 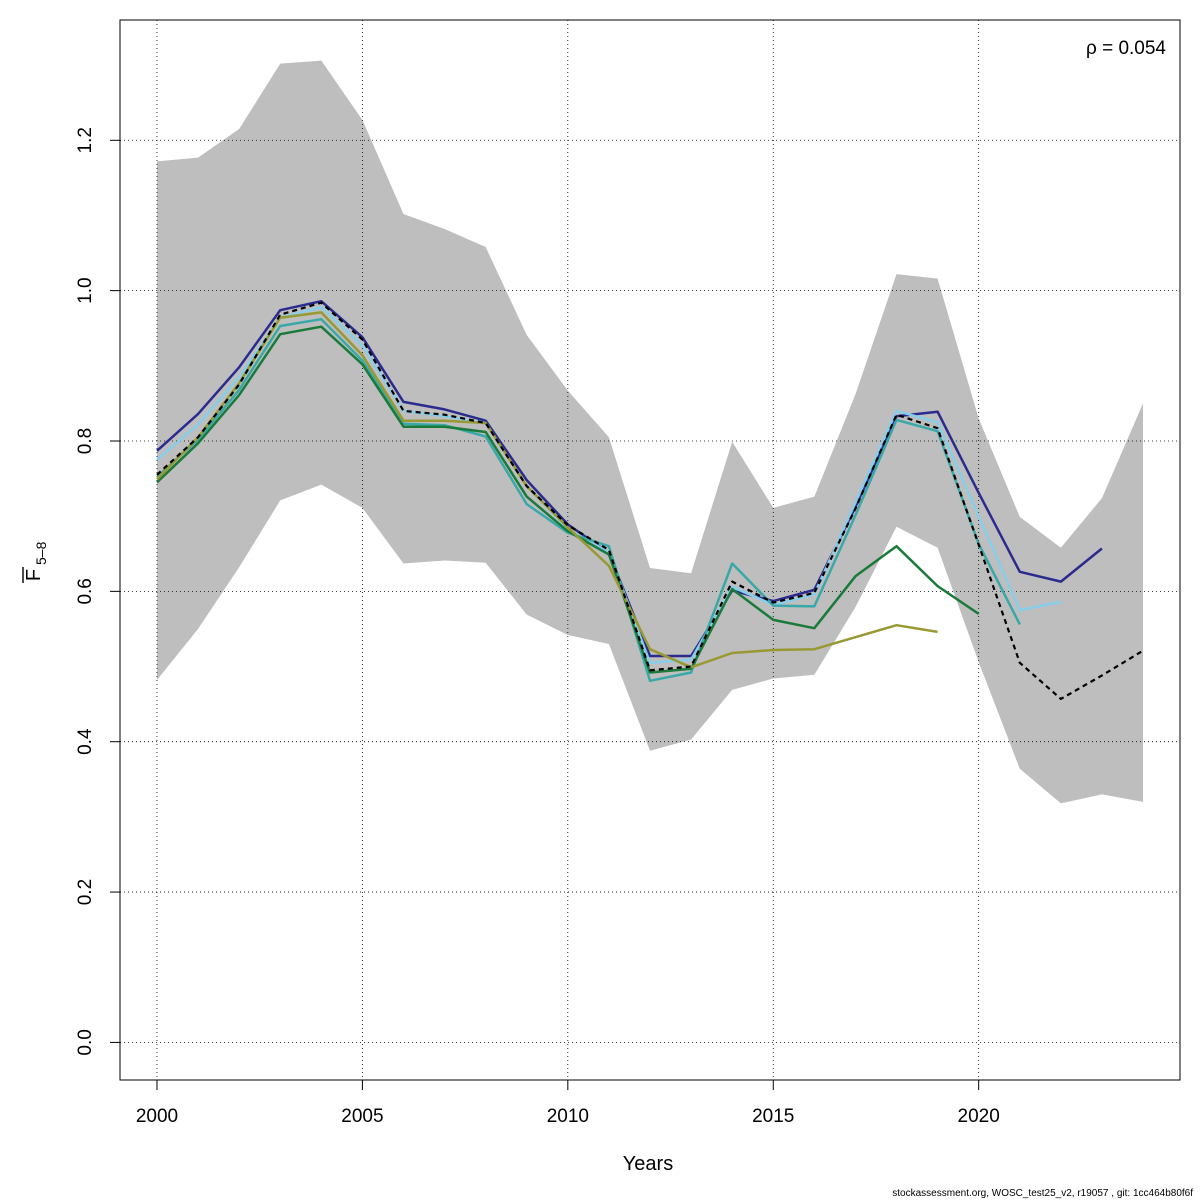 What do you see at coordinates (85, 741) in the screenshot?
I see `y-tick-label-2: 0.4` at bounding box center [85, 741].